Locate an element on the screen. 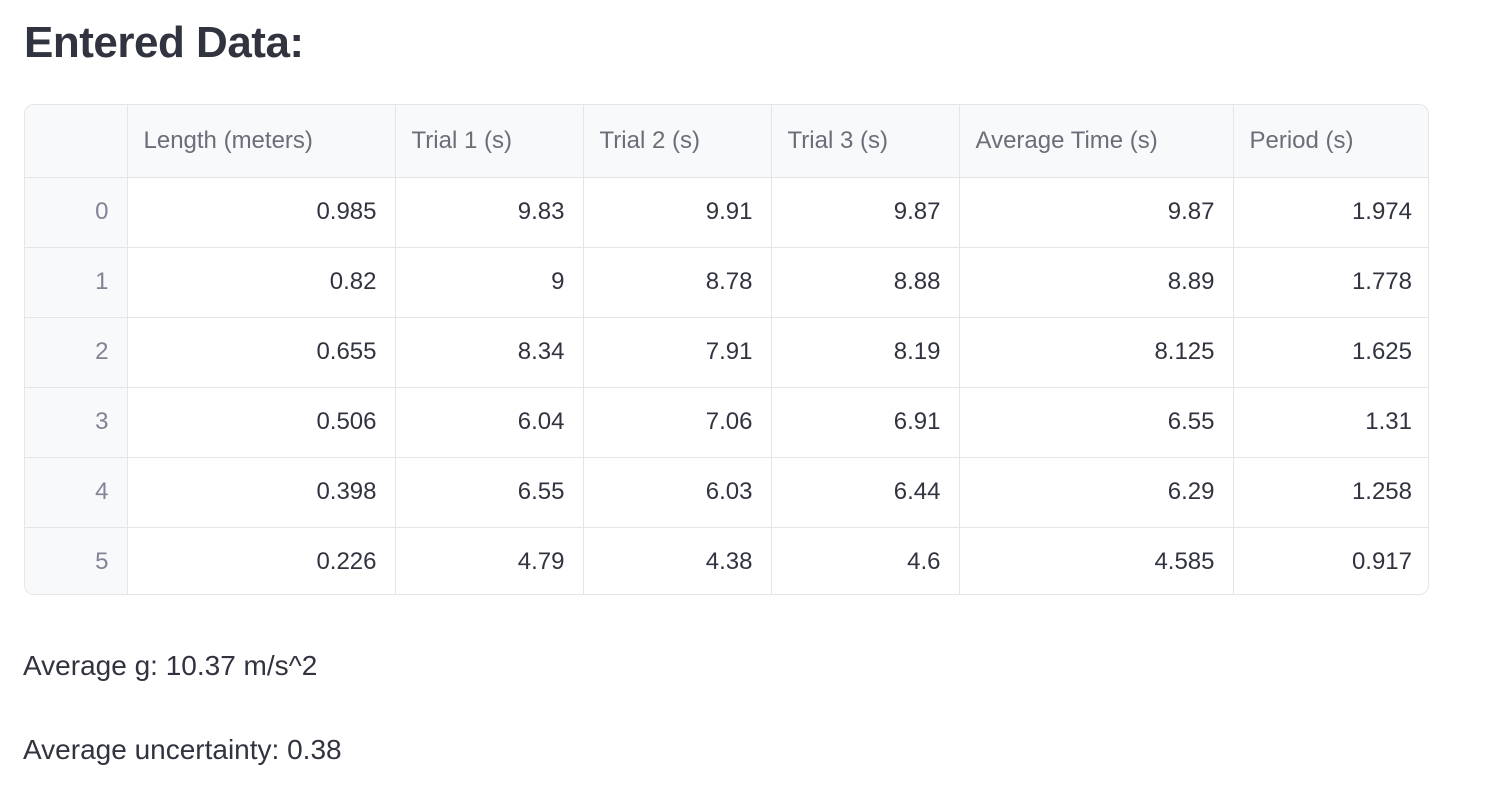 The image size is (1500, 794). average-uncertainty-text: Average uncertainty: 0.38 is located at coordinates (182, 749).